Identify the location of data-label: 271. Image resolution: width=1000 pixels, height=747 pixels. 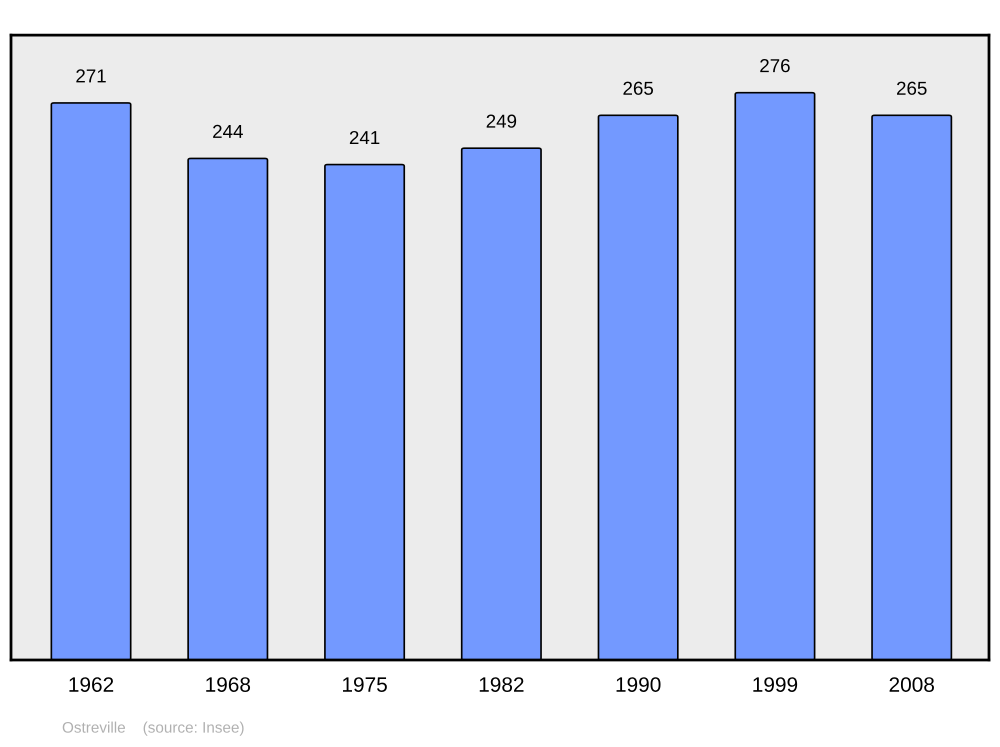
(91, 75).